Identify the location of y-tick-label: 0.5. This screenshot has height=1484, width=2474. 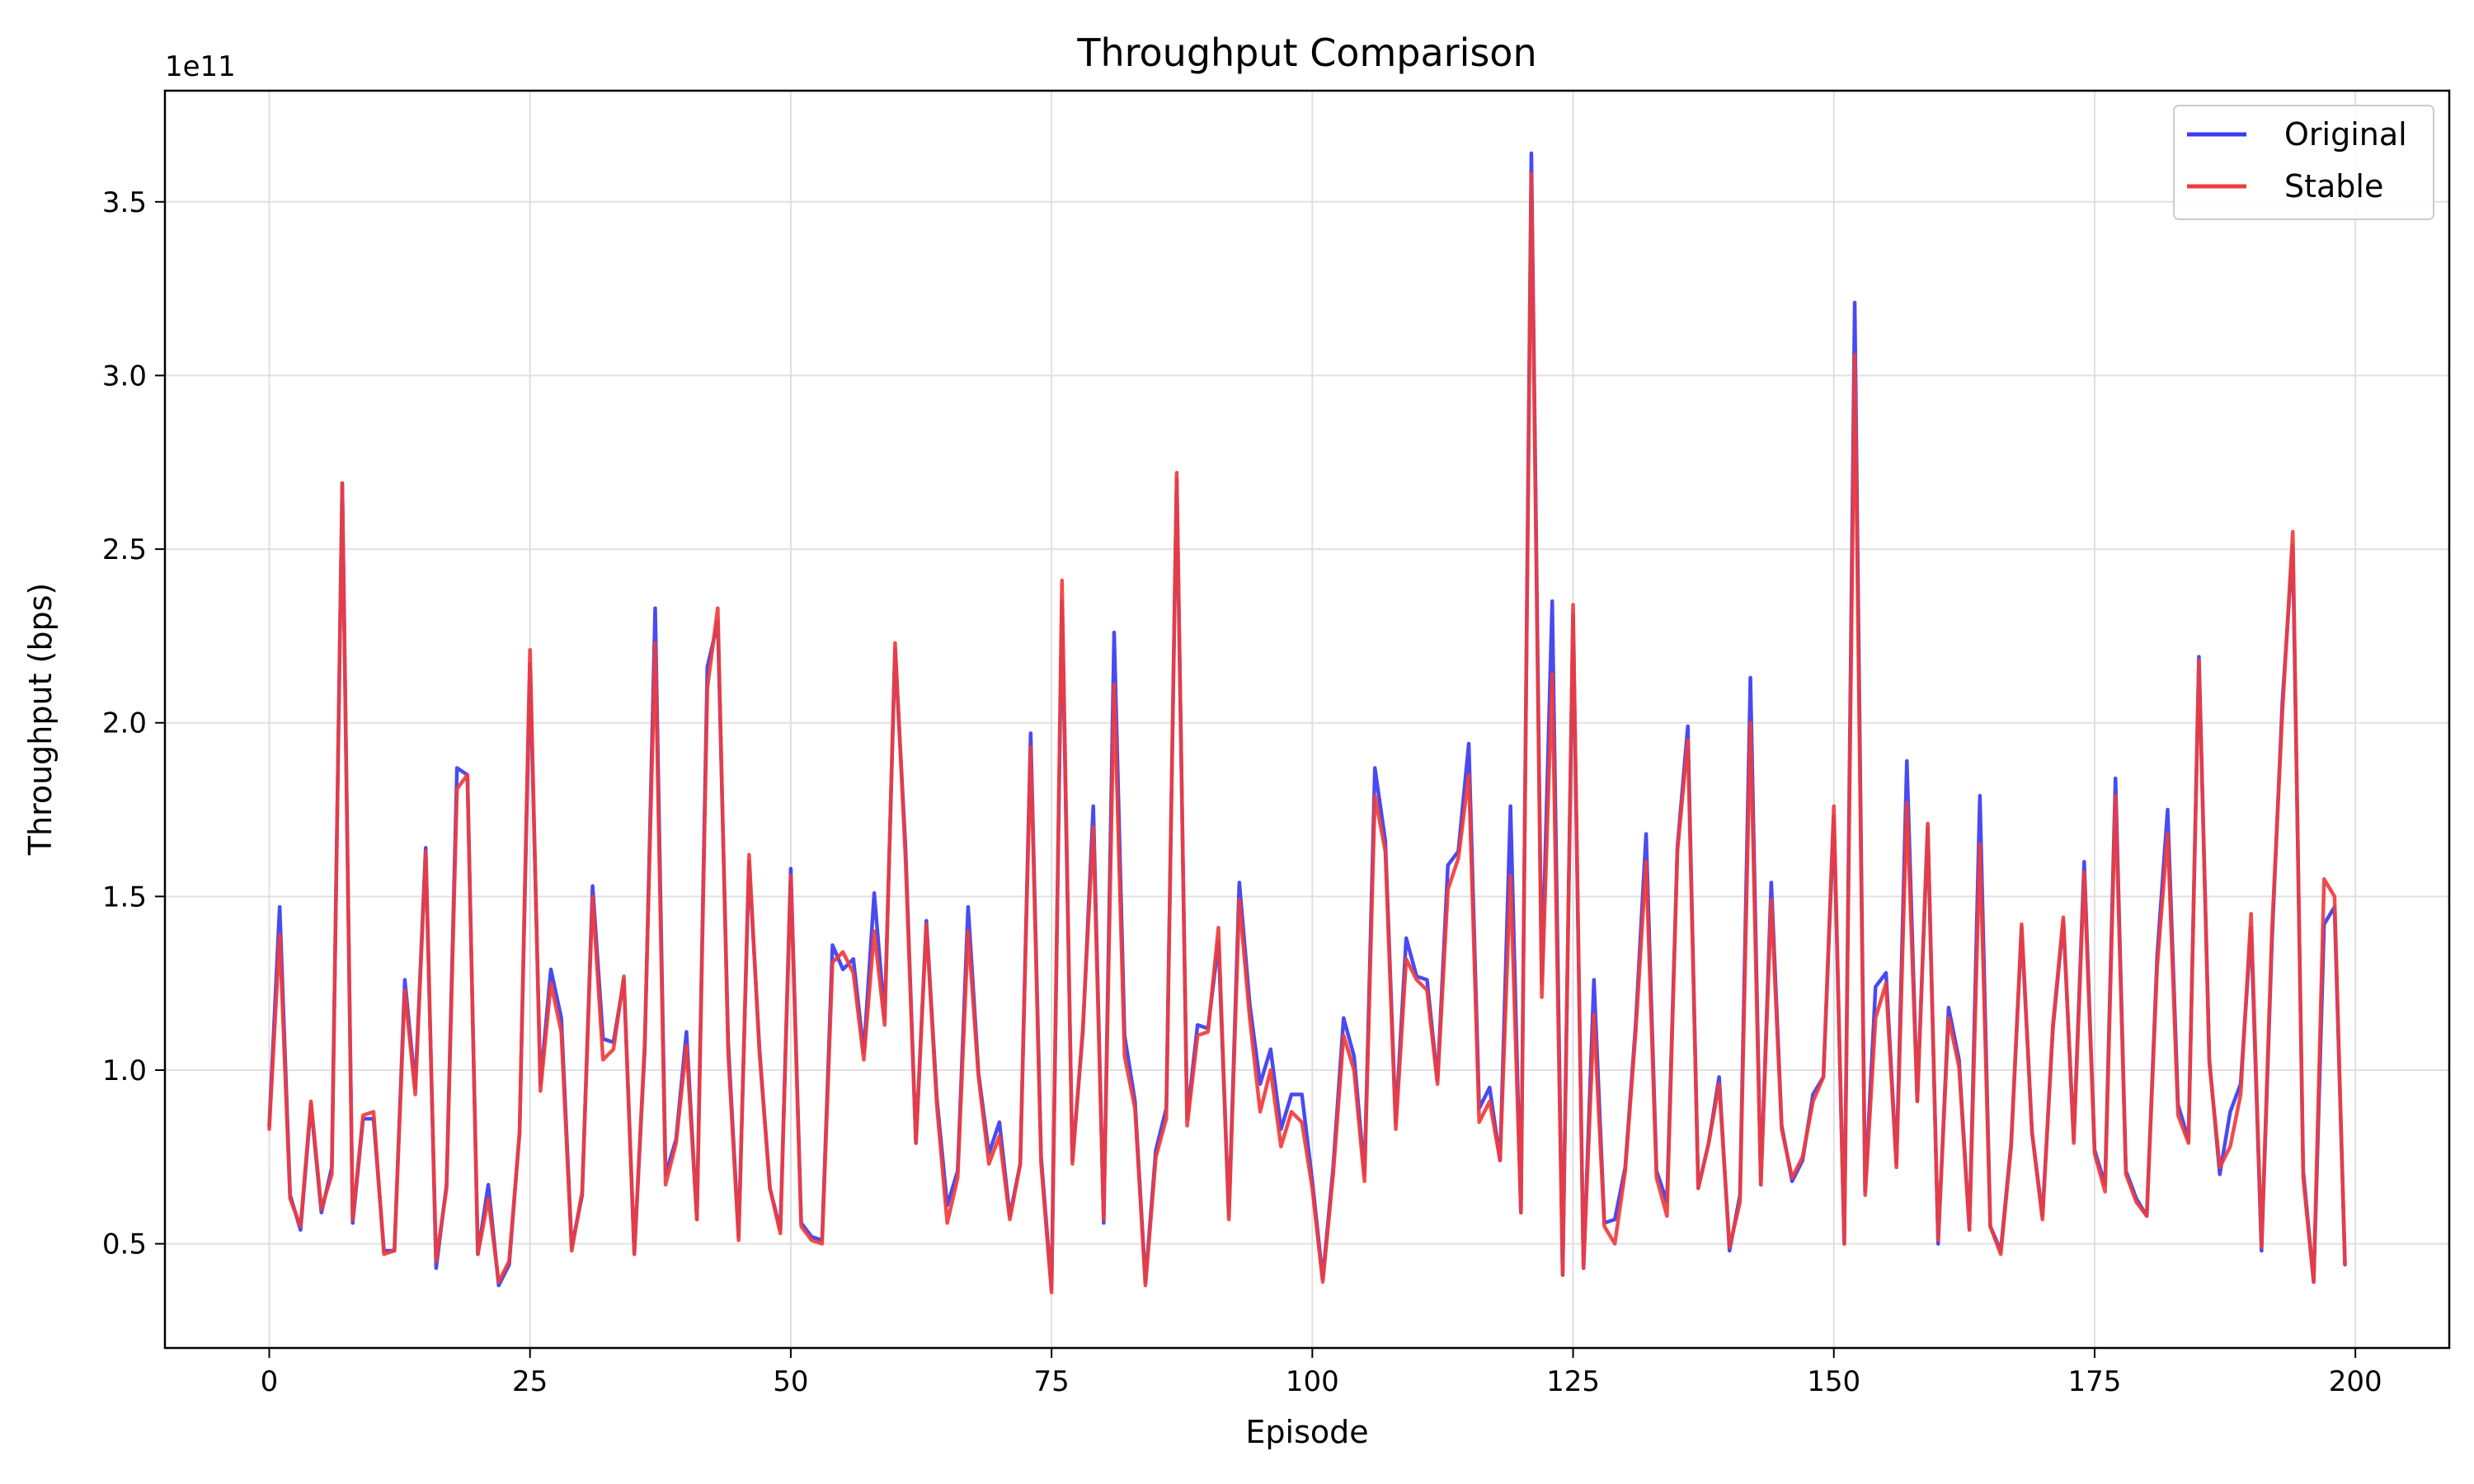
(124, 1244).